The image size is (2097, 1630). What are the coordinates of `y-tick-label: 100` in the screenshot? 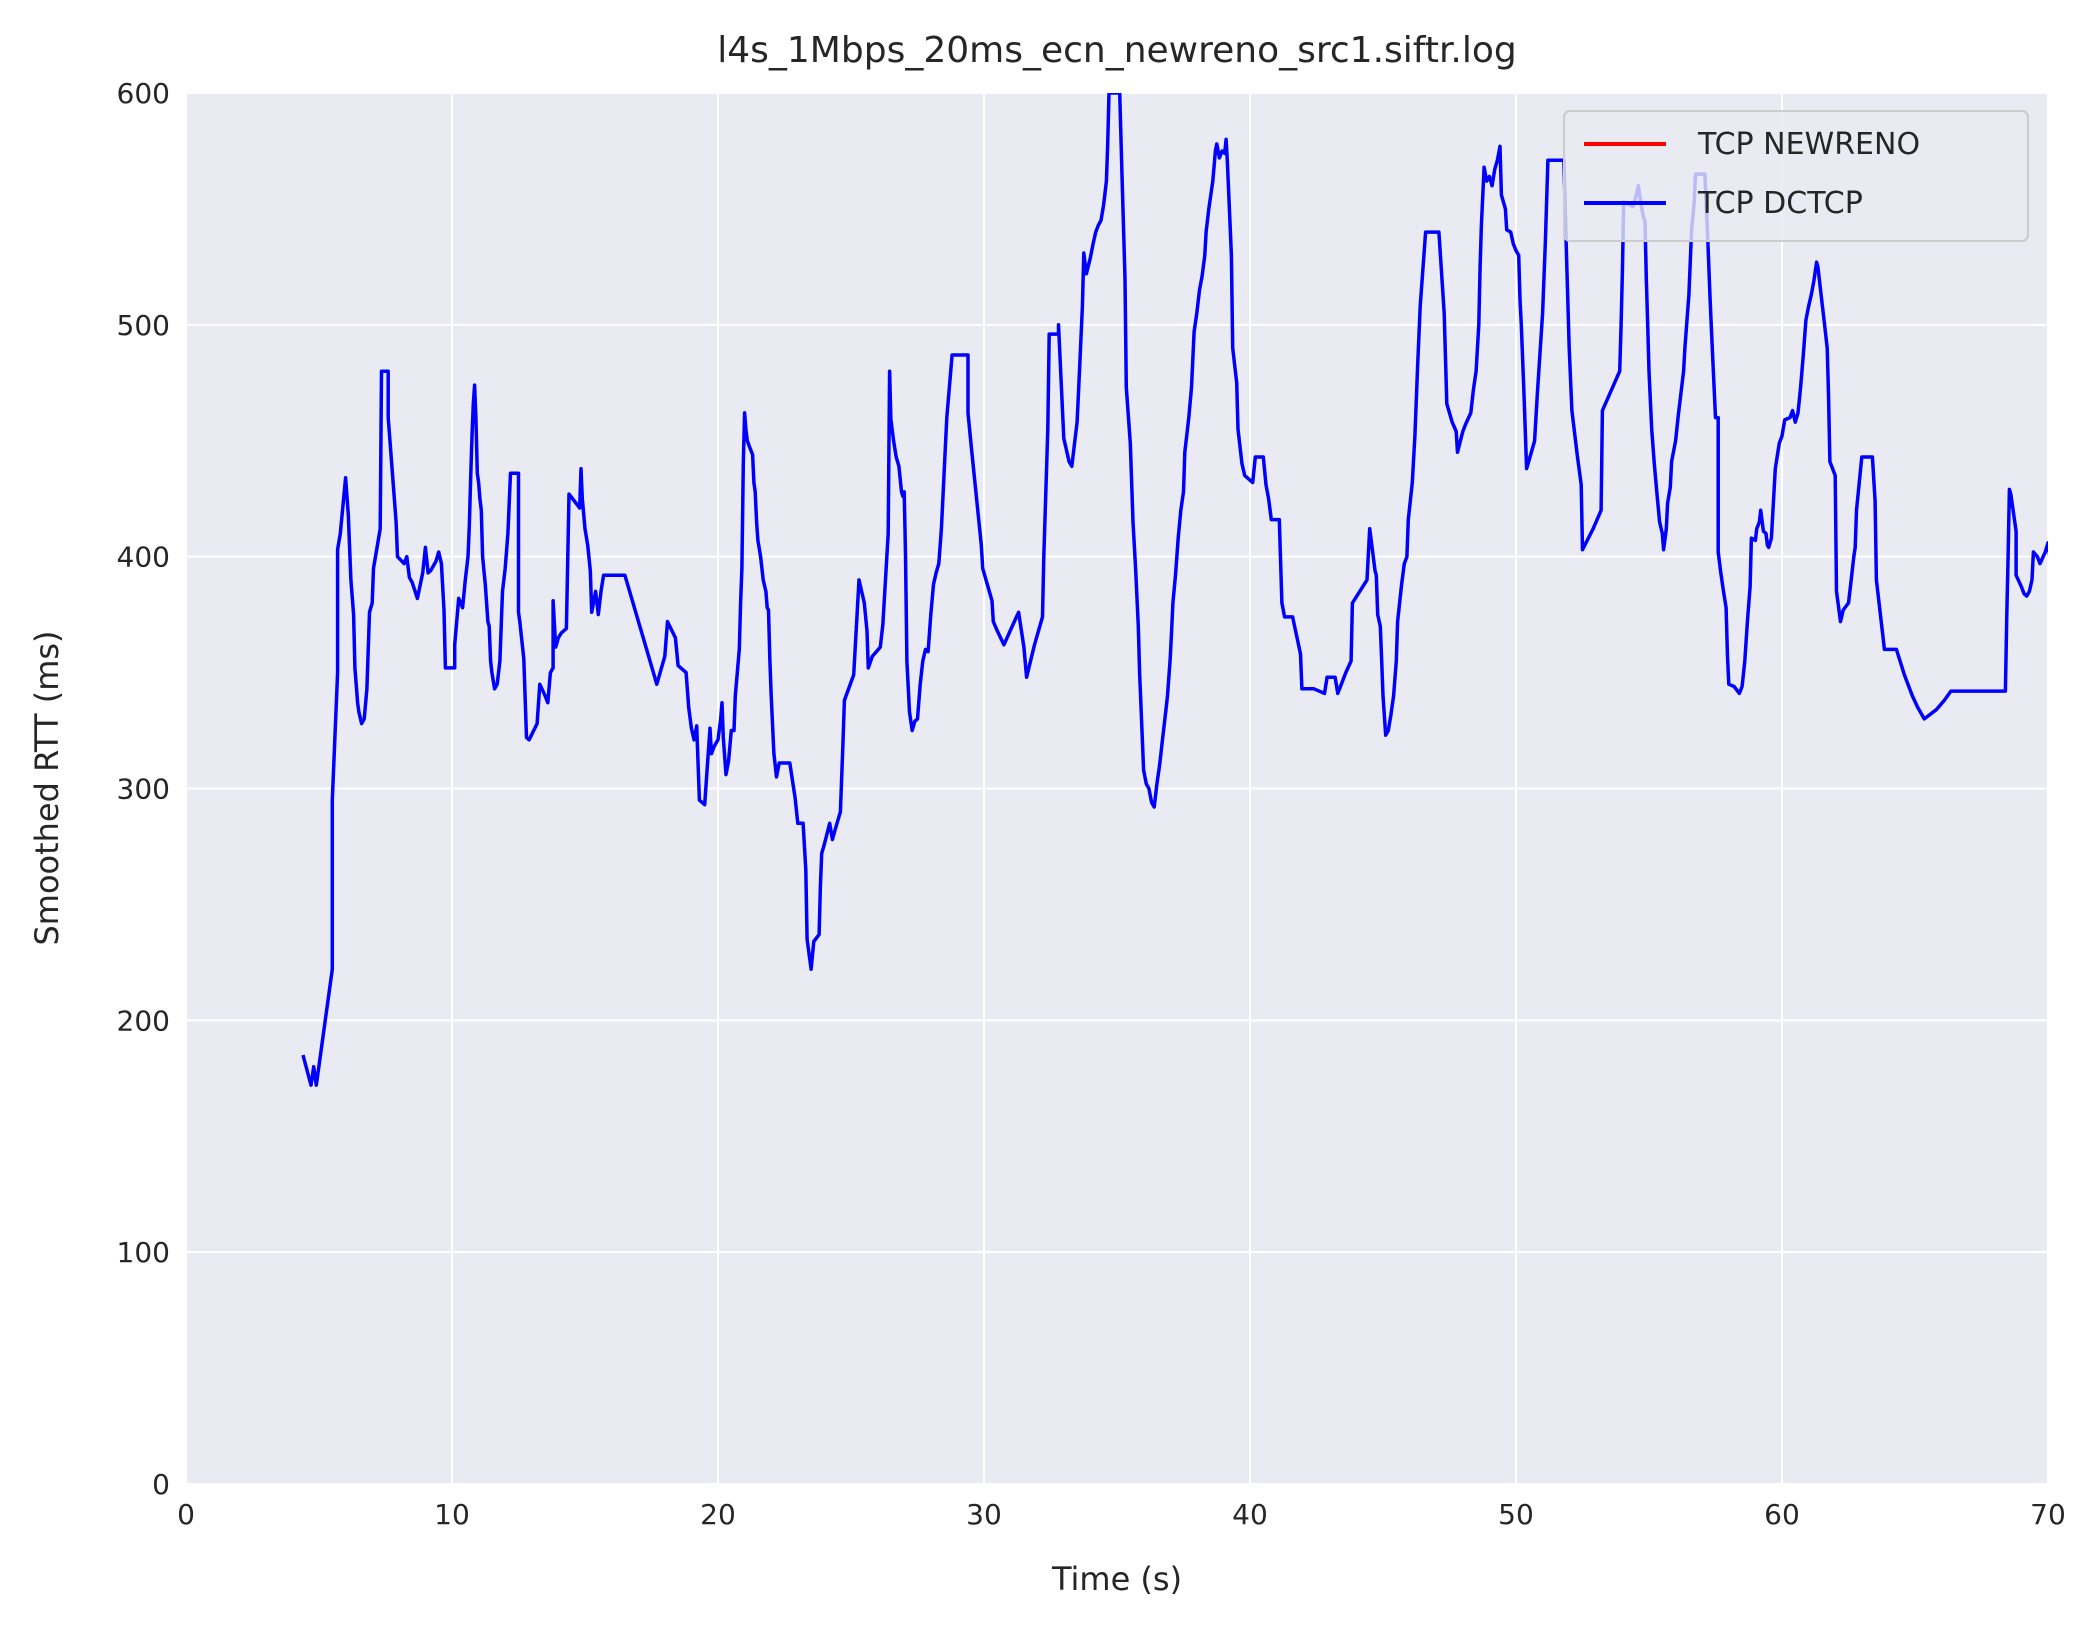 It's located at (143, 1252).